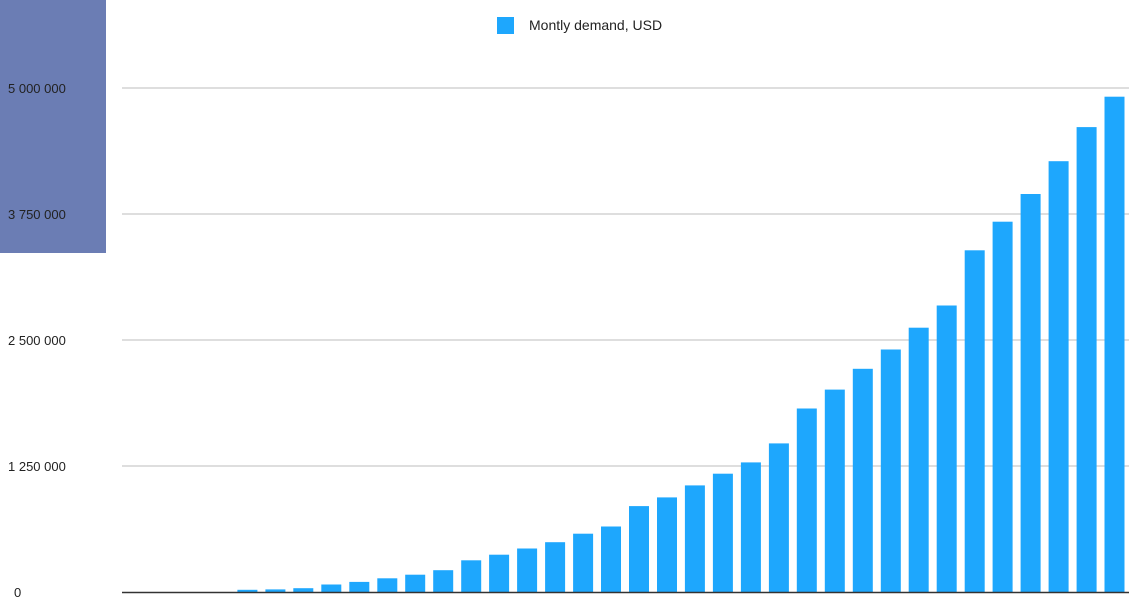  I want to click on legend-swatch, so click(505, 25).